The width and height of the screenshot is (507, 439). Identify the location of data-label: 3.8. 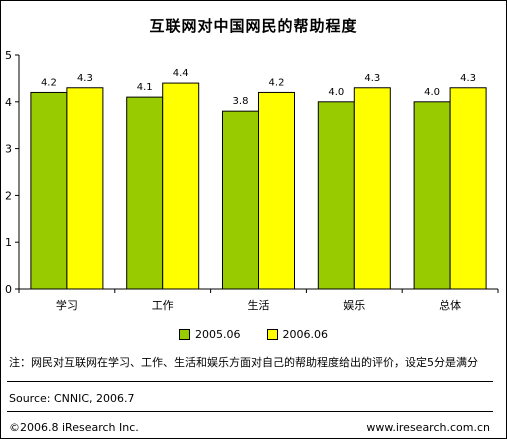
(241, 101).